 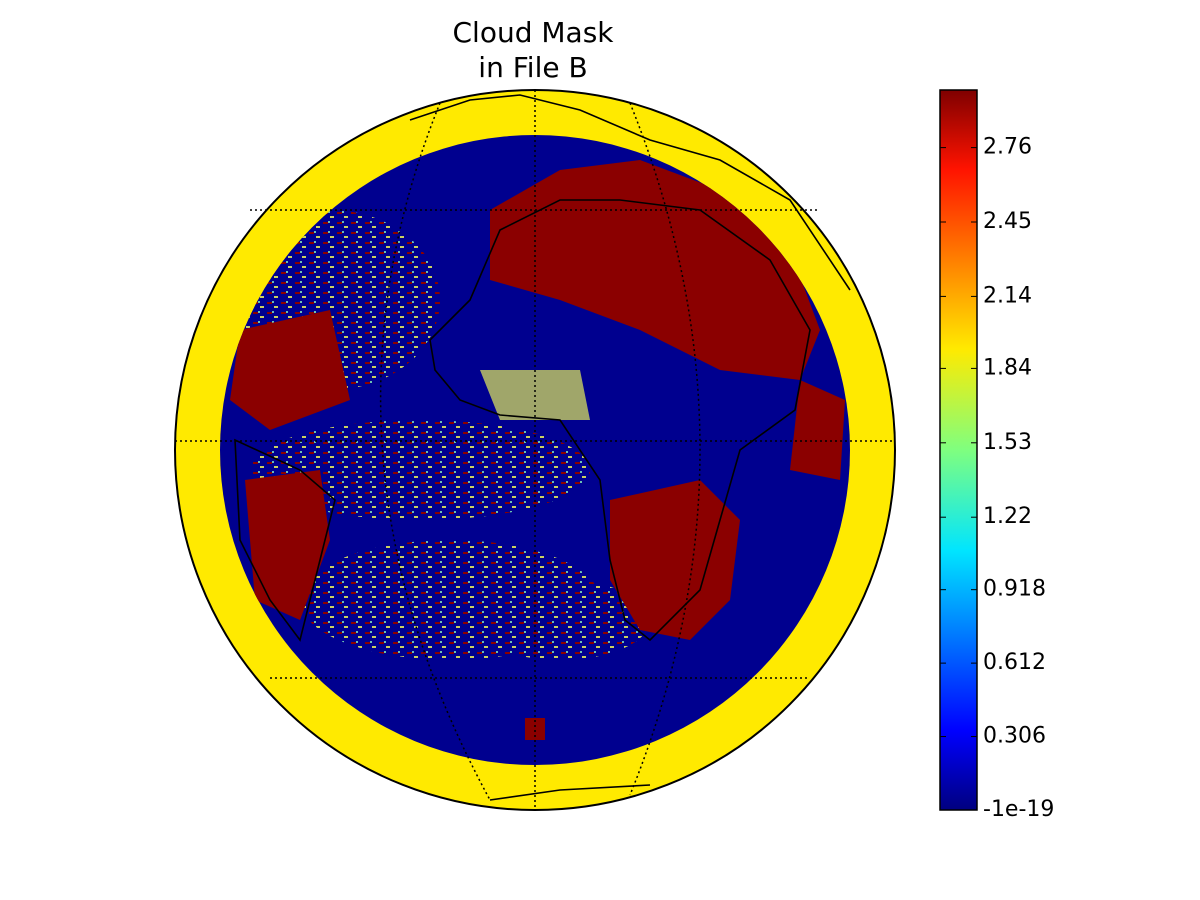 What do you see at coordinates (1014, 736) in the screenshot?
I see `colorbar-tick-label: 0.306` at bounding box center [1014, 736].